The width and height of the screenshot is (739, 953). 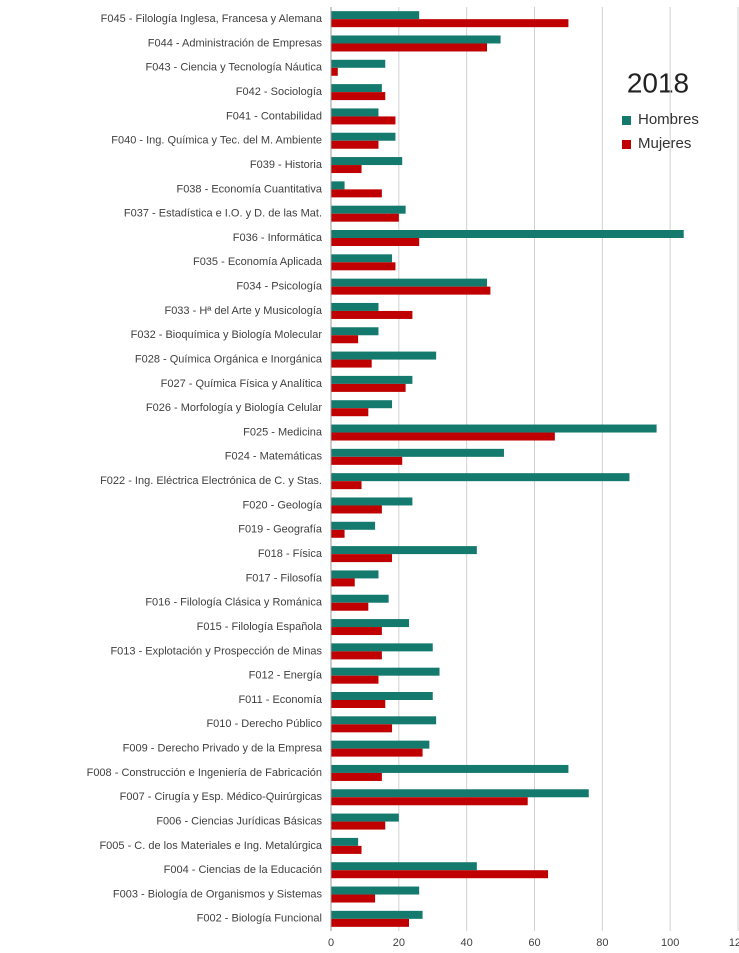 I want to click on y-tick-label: F041 - Contabilidad, so click(x=274, y=116).